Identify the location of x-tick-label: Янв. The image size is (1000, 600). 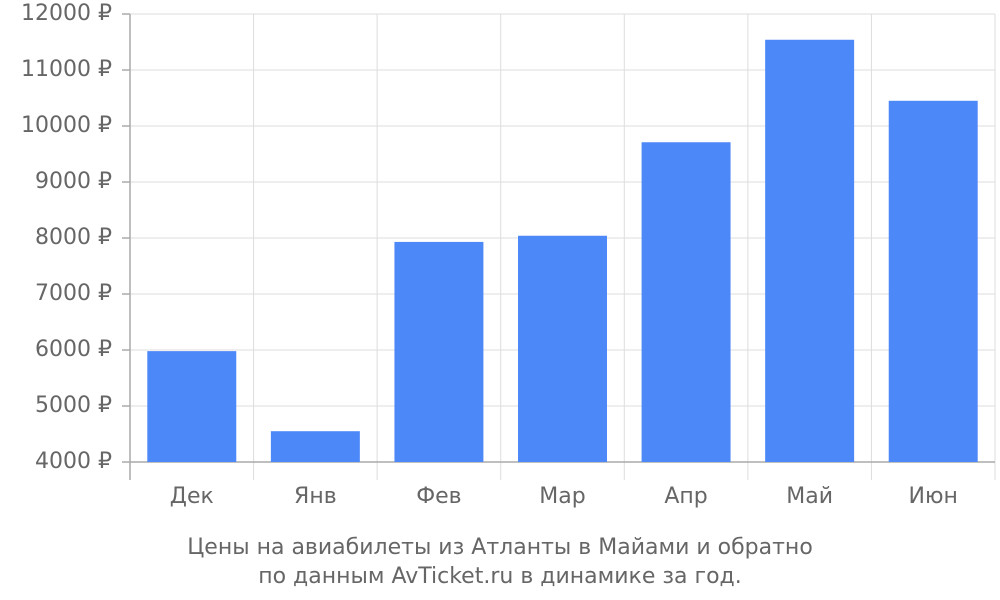
(315, 496).